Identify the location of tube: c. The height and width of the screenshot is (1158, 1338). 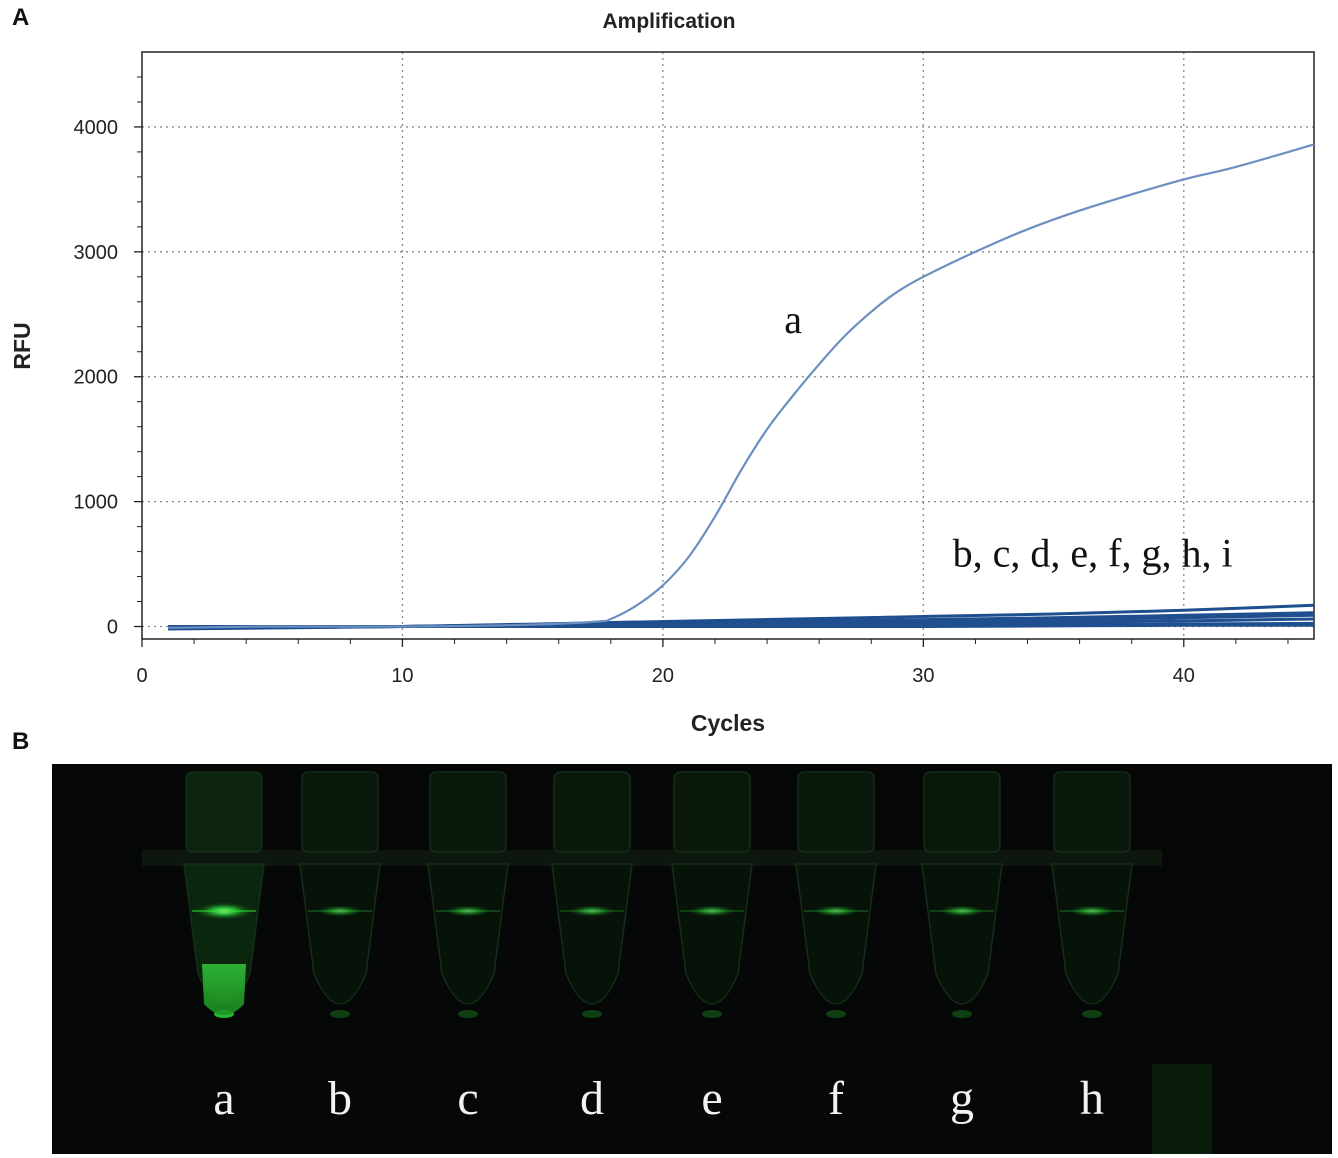
(468, 948).